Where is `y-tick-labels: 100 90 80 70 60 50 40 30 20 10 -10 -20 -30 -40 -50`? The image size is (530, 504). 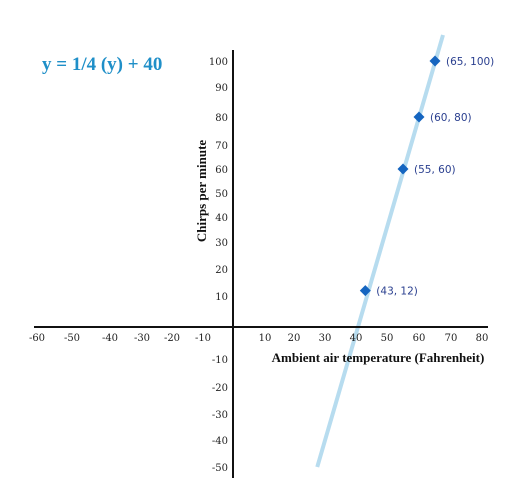
y-tick-labels: 100 90 80 70 60 50 40 30 20 10 -10 -20 -30 -40 -50 is located at coordinates (218, 265).